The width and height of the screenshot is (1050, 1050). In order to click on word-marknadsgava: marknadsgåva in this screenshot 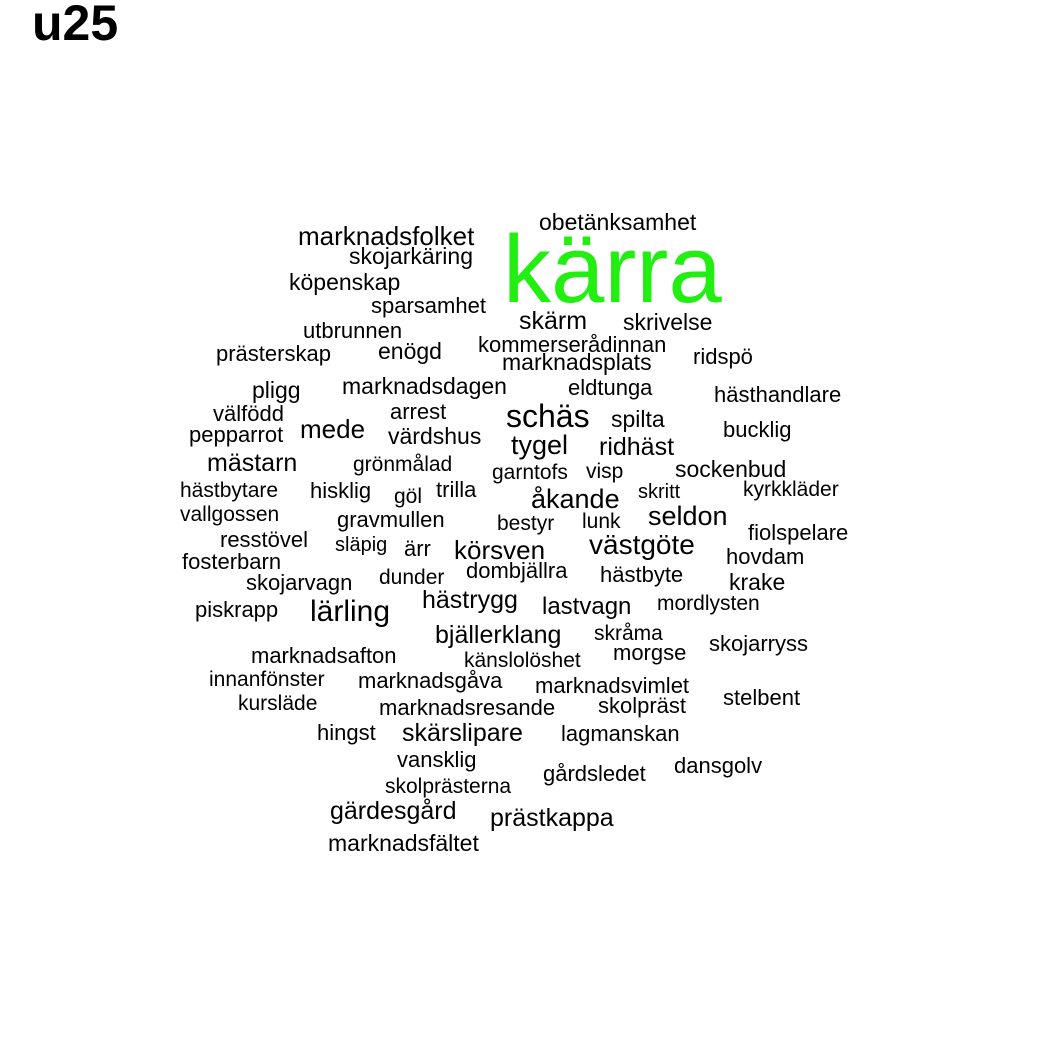, I will do `click(430, 680)`.